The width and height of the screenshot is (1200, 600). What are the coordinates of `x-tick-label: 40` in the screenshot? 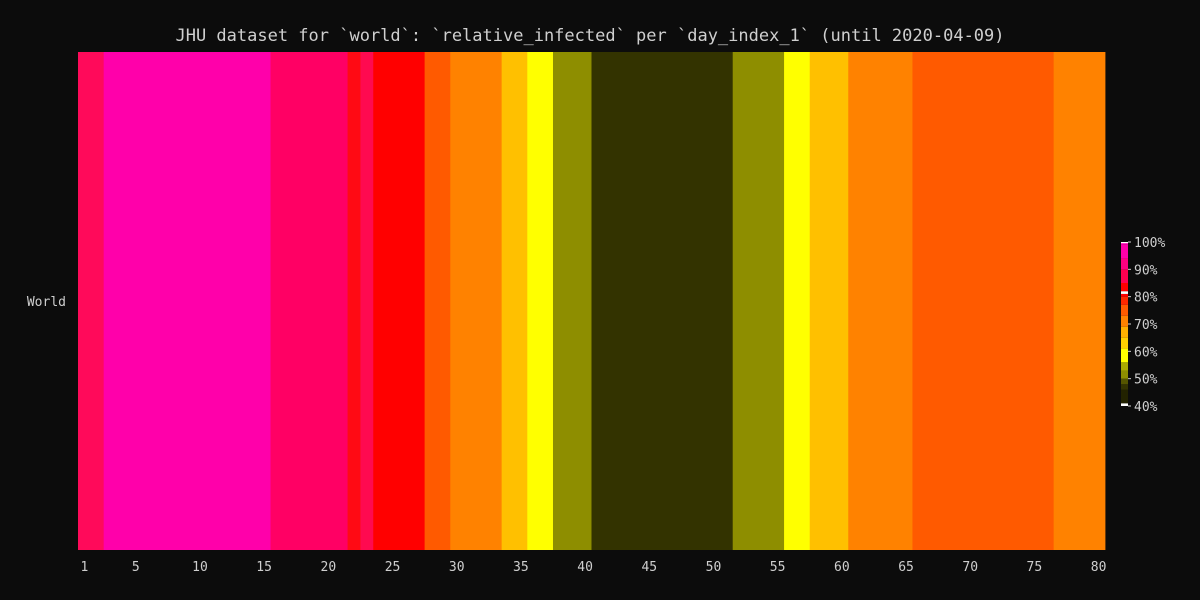 It's located at (585, 567).